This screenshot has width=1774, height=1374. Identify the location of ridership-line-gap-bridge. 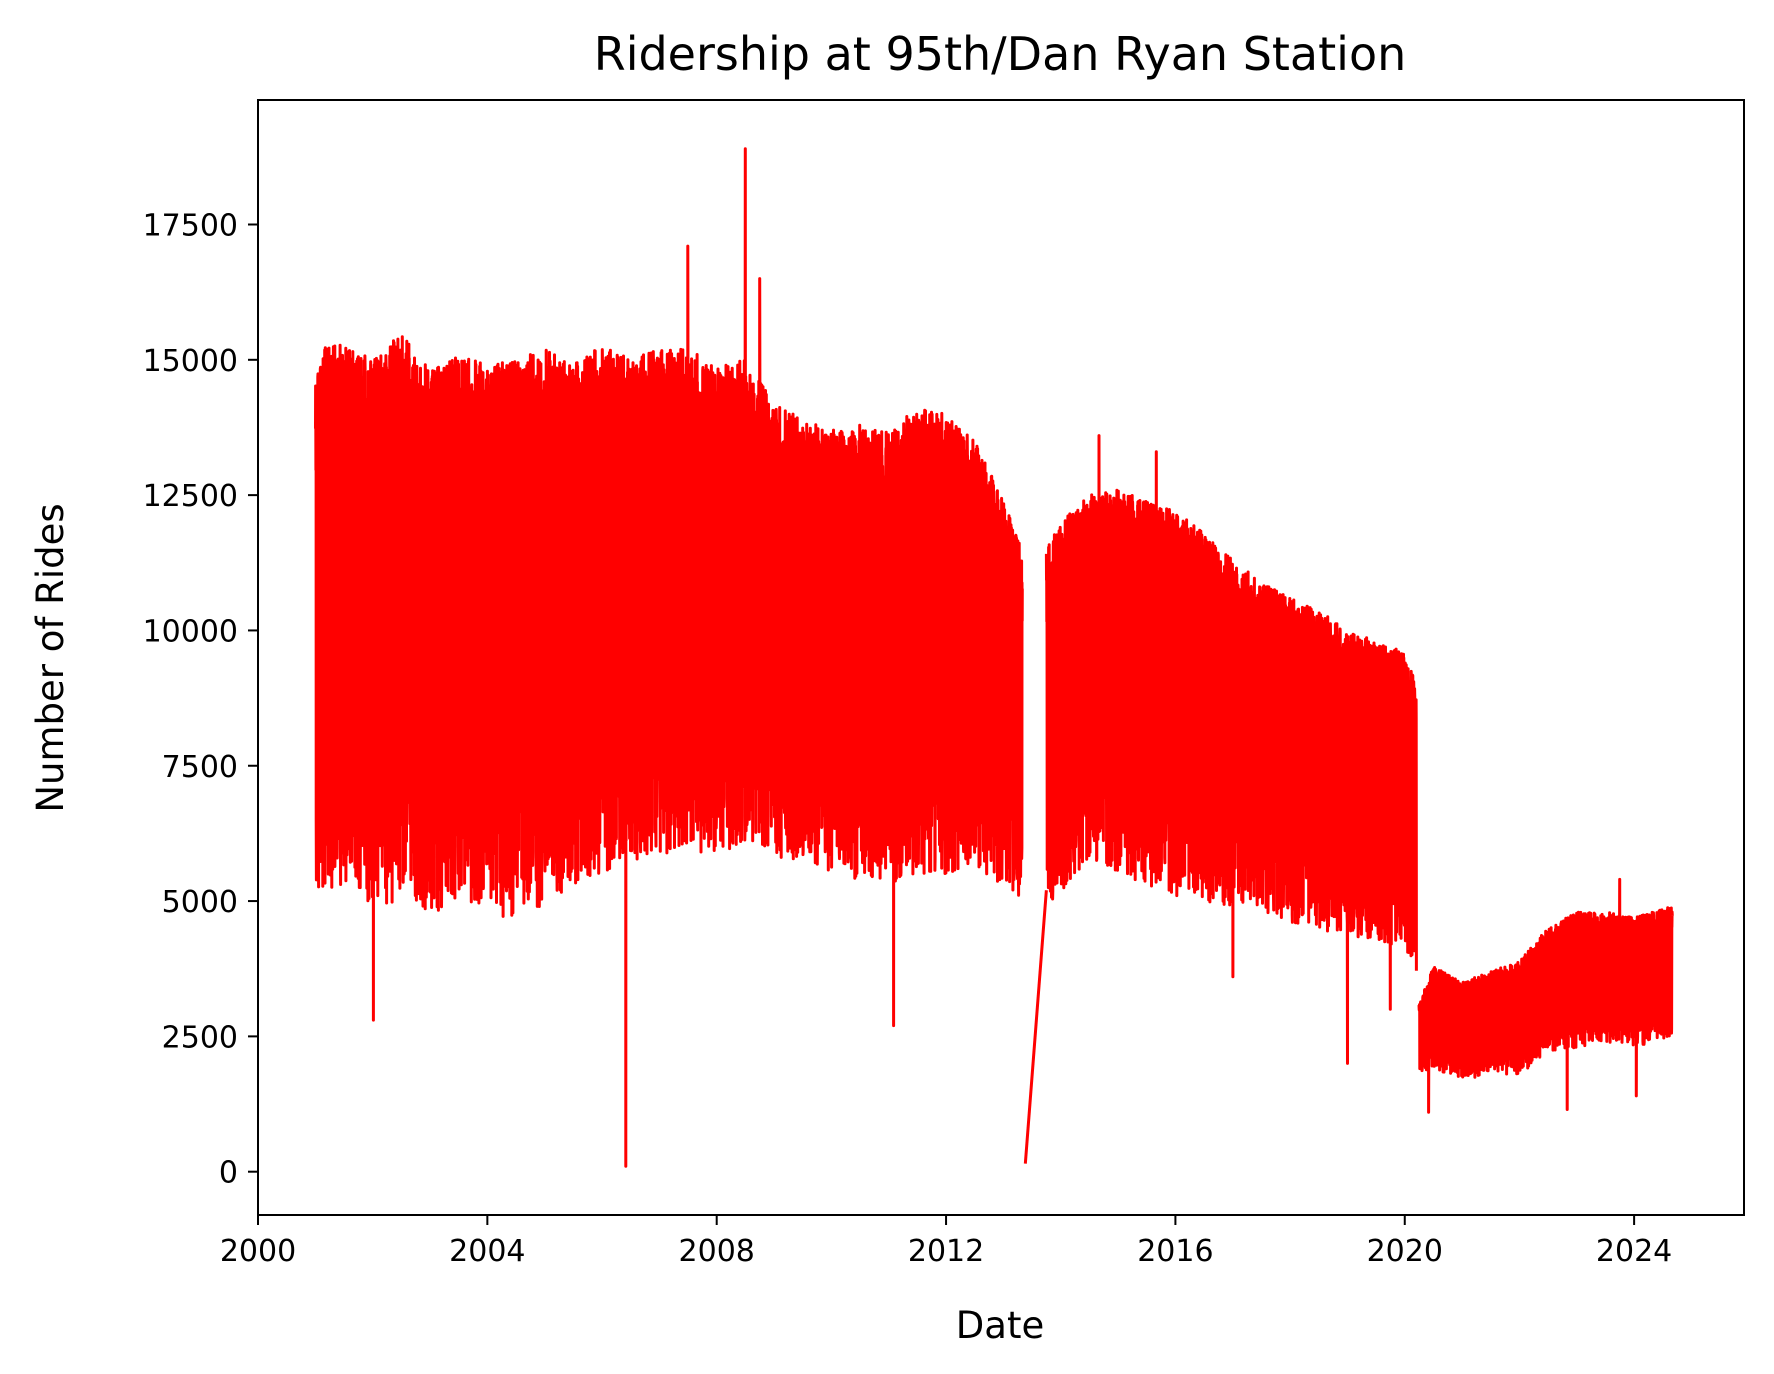
(1035, 1027).